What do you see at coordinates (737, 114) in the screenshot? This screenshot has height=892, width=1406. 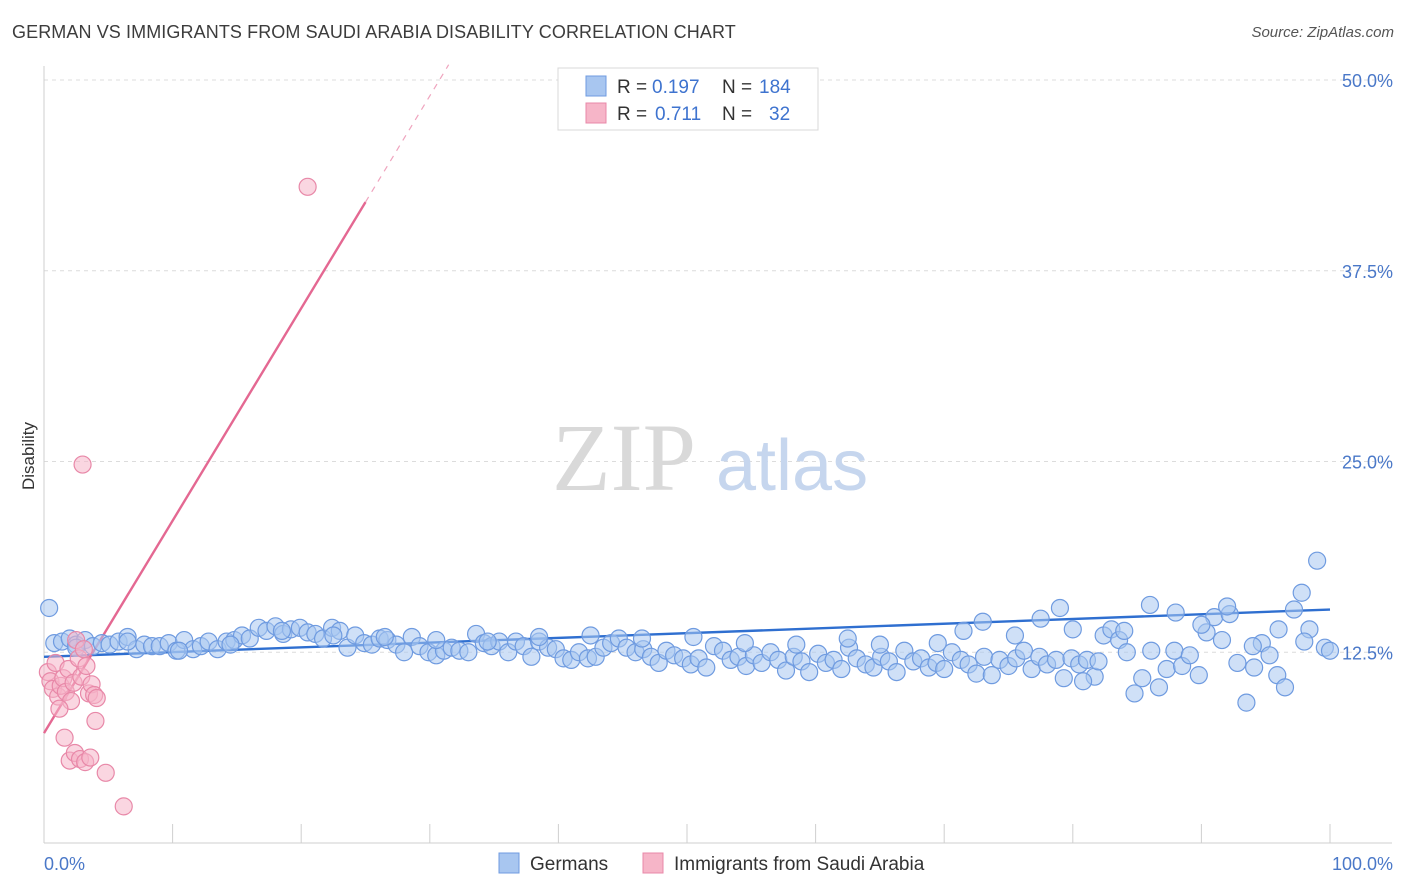 I see `legend-n-label-saudi: N =` at bounding box center [737, 114].